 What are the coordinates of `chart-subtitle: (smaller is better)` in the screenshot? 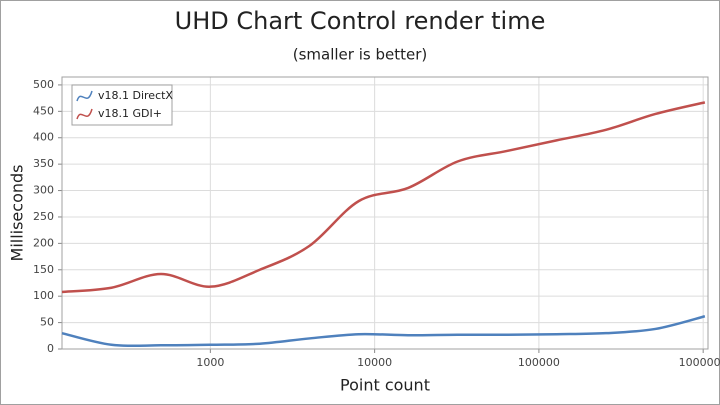 It's located at (360, 55).